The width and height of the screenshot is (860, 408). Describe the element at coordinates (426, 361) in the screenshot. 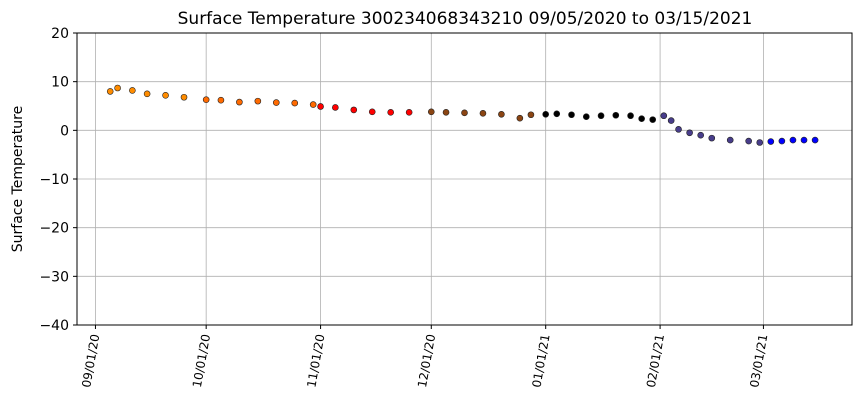

I see `x-tick-label: 12/01/20` at that location.